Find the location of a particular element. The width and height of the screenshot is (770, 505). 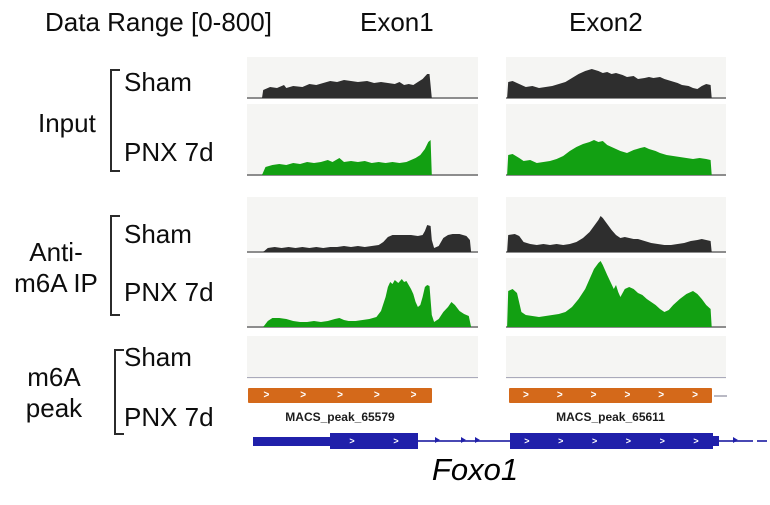

track-panel-peak-sham-exon2 is located at coordinates (616, 357).